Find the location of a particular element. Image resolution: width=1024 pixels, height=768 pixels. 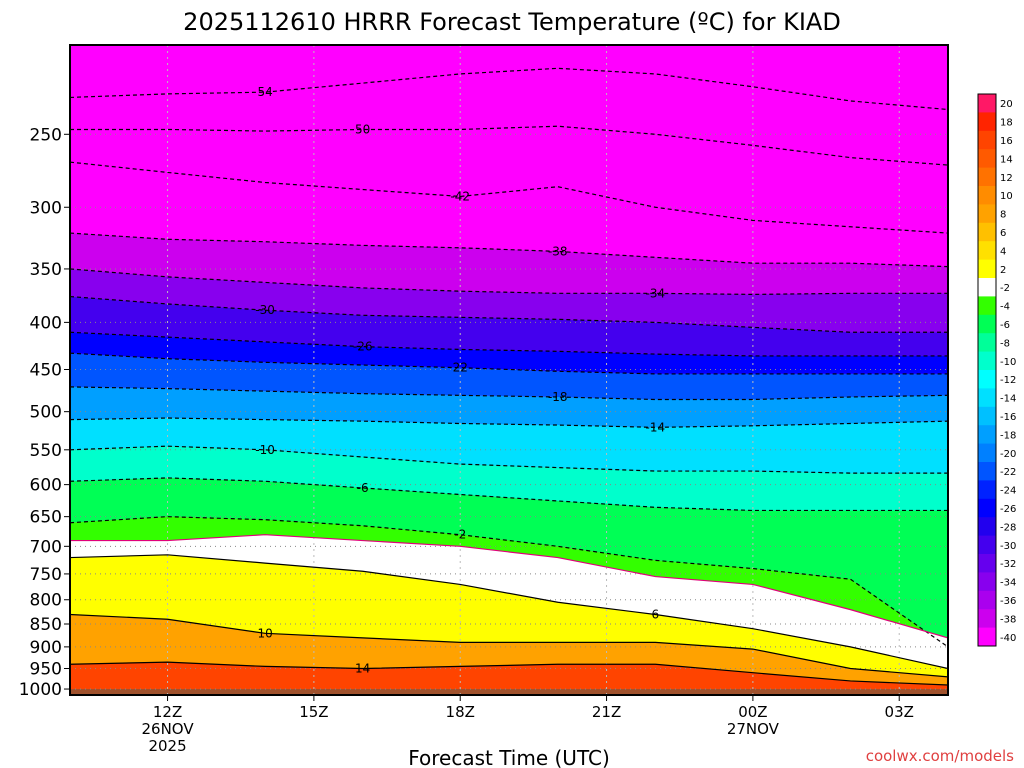

x-tick-label: 2025 is located at coordinates (167, 746).